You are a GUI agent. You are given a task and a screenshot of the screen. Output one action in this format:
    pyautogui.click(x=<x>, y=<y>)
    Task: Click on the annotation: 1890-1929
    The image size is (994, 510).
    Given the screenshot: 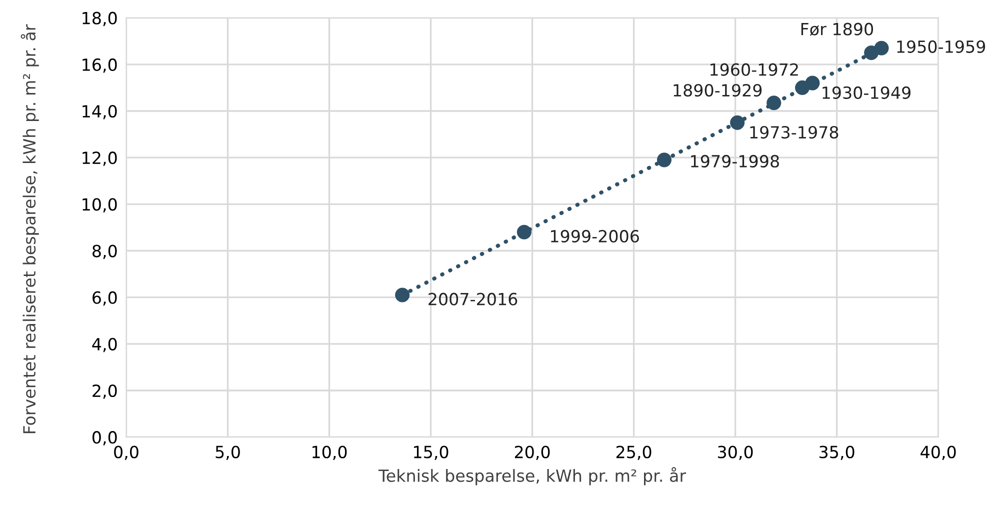 What is the action you would take?
    pyautogui.click(x=718, y=90)
    